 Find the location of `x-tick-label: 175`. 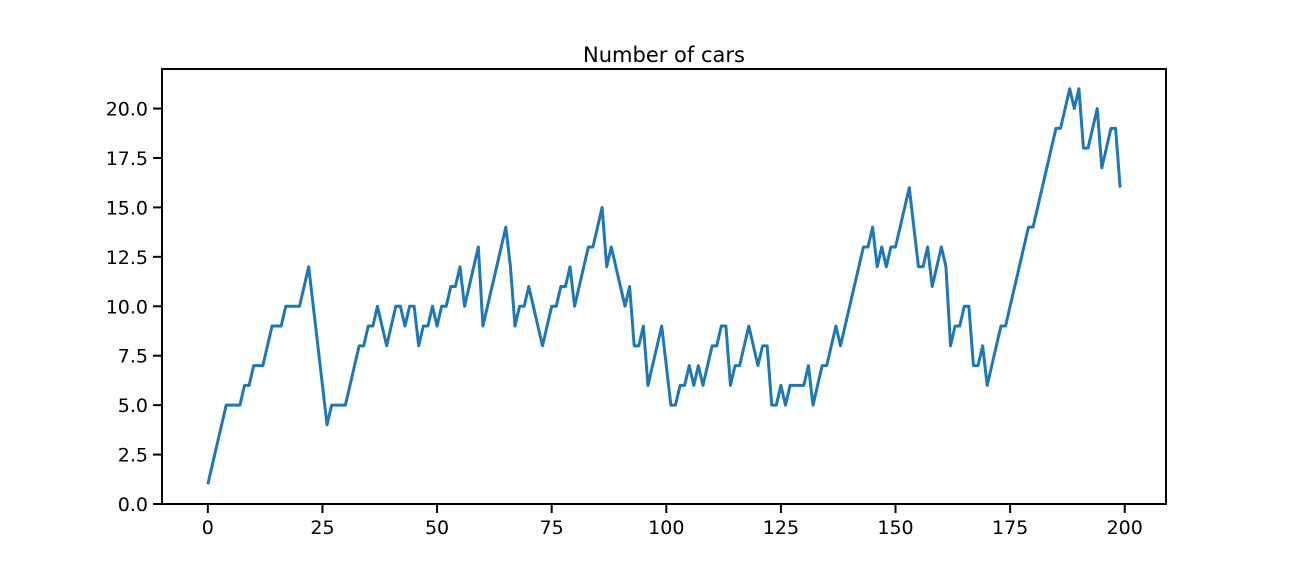

x-tick-label: 175 is located at coordinates (1010, 528).